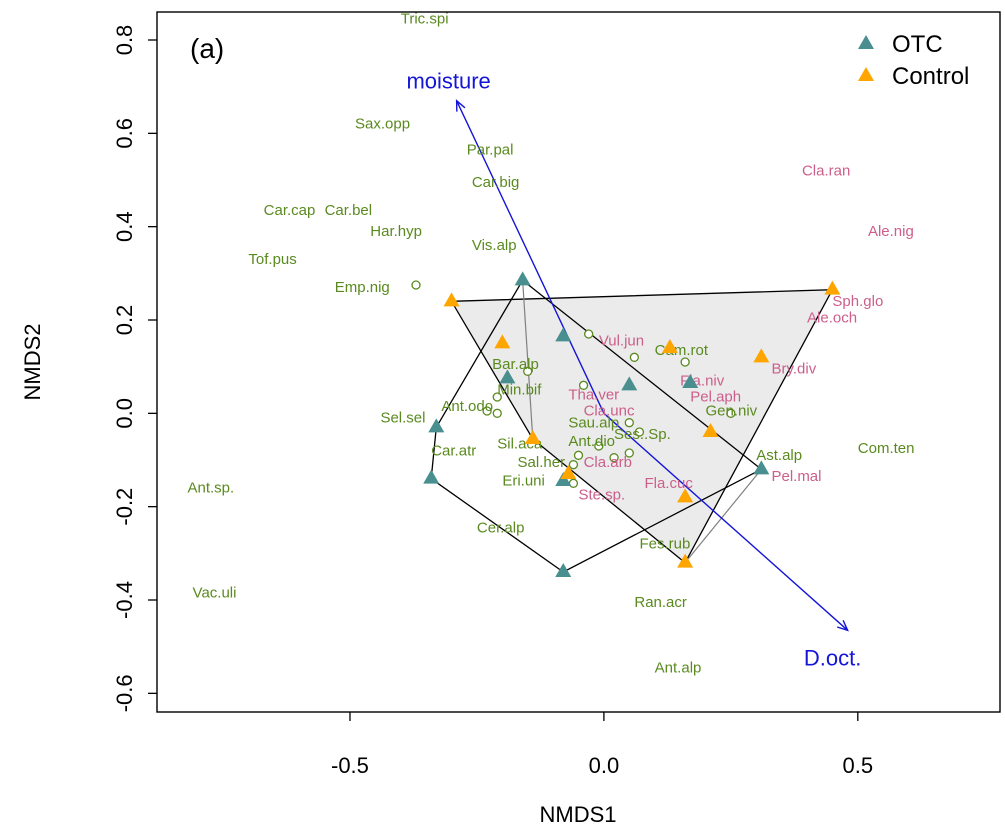 Image resolution: width=1005 pixels, height=837 pixels. What do you see at coordinates (402, 418) in the screenshot?
I see `species-label: Sel.sel` at bounding box center [402, 418].